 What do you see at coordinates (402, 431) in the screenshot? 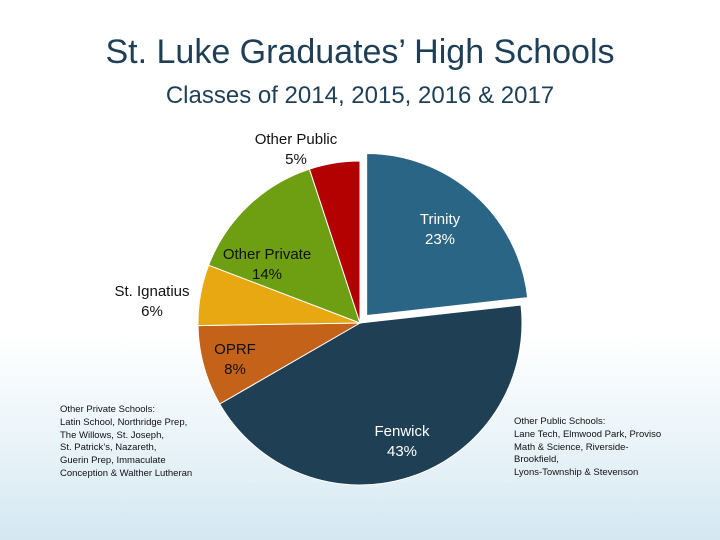
I see `slice-name-fenwick: Fenwick` at bounding box center [402, 431].